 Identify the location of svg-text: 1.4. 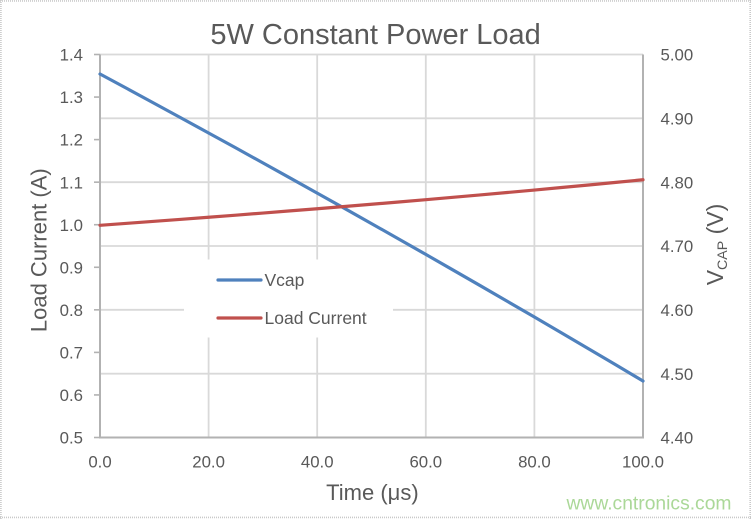
(71, 55).